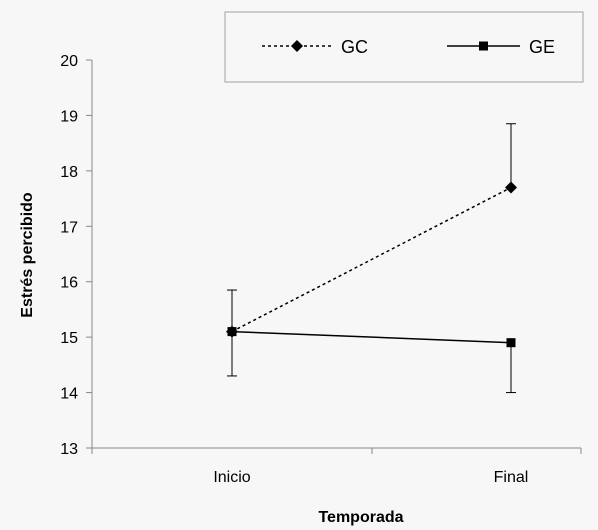 Image resolution: width=598 pixels, height=530 pixels. I want to click on y-tick-label: 16, so click(69, 283).